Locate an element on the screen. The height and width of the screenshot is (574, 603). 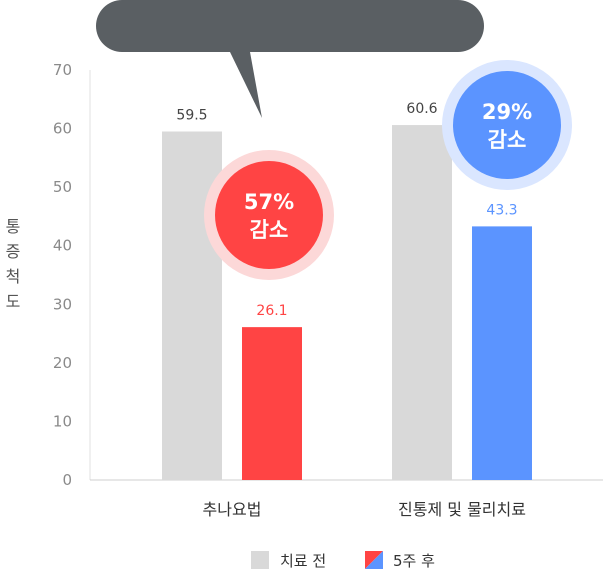
category-label: 추나요법 is located at coordinates (232, 509).